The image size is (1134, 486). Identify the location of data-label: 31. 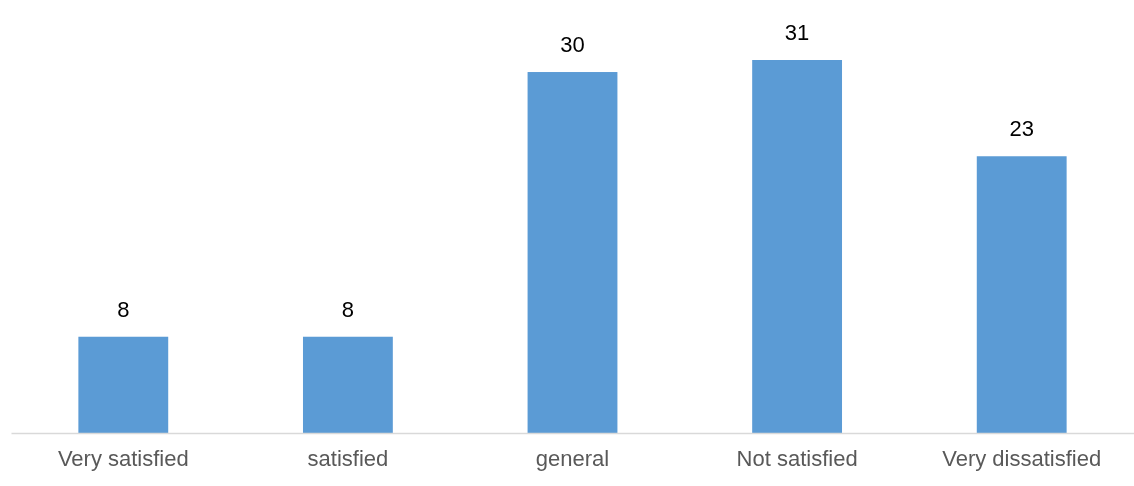
(797, 32).